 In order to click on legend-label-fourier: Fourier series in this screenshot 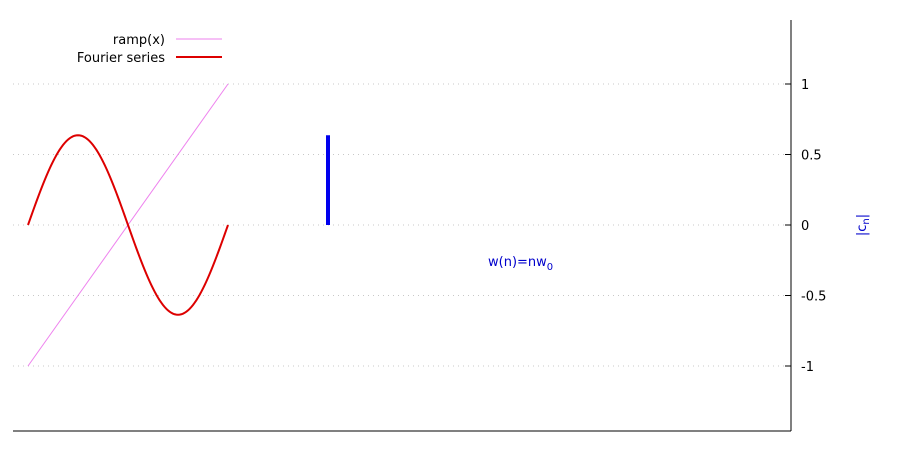, I will do `click(121, 58)`.